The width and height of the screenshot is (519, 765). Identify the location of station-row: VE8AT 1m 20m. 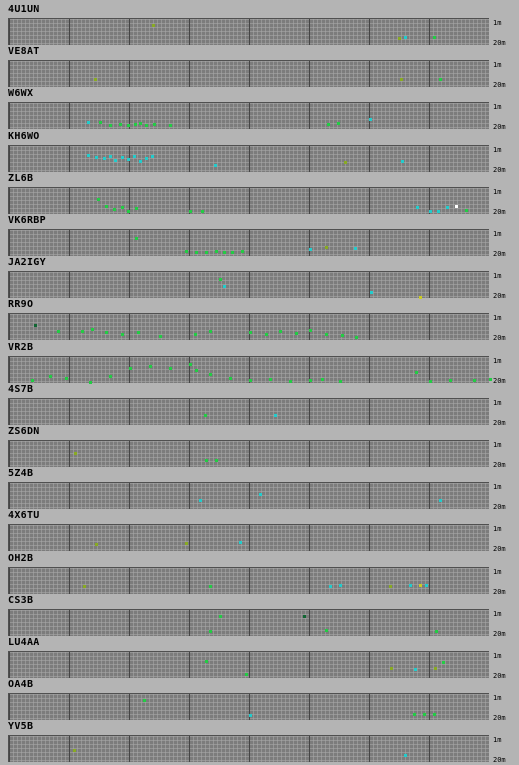
(259, 68).